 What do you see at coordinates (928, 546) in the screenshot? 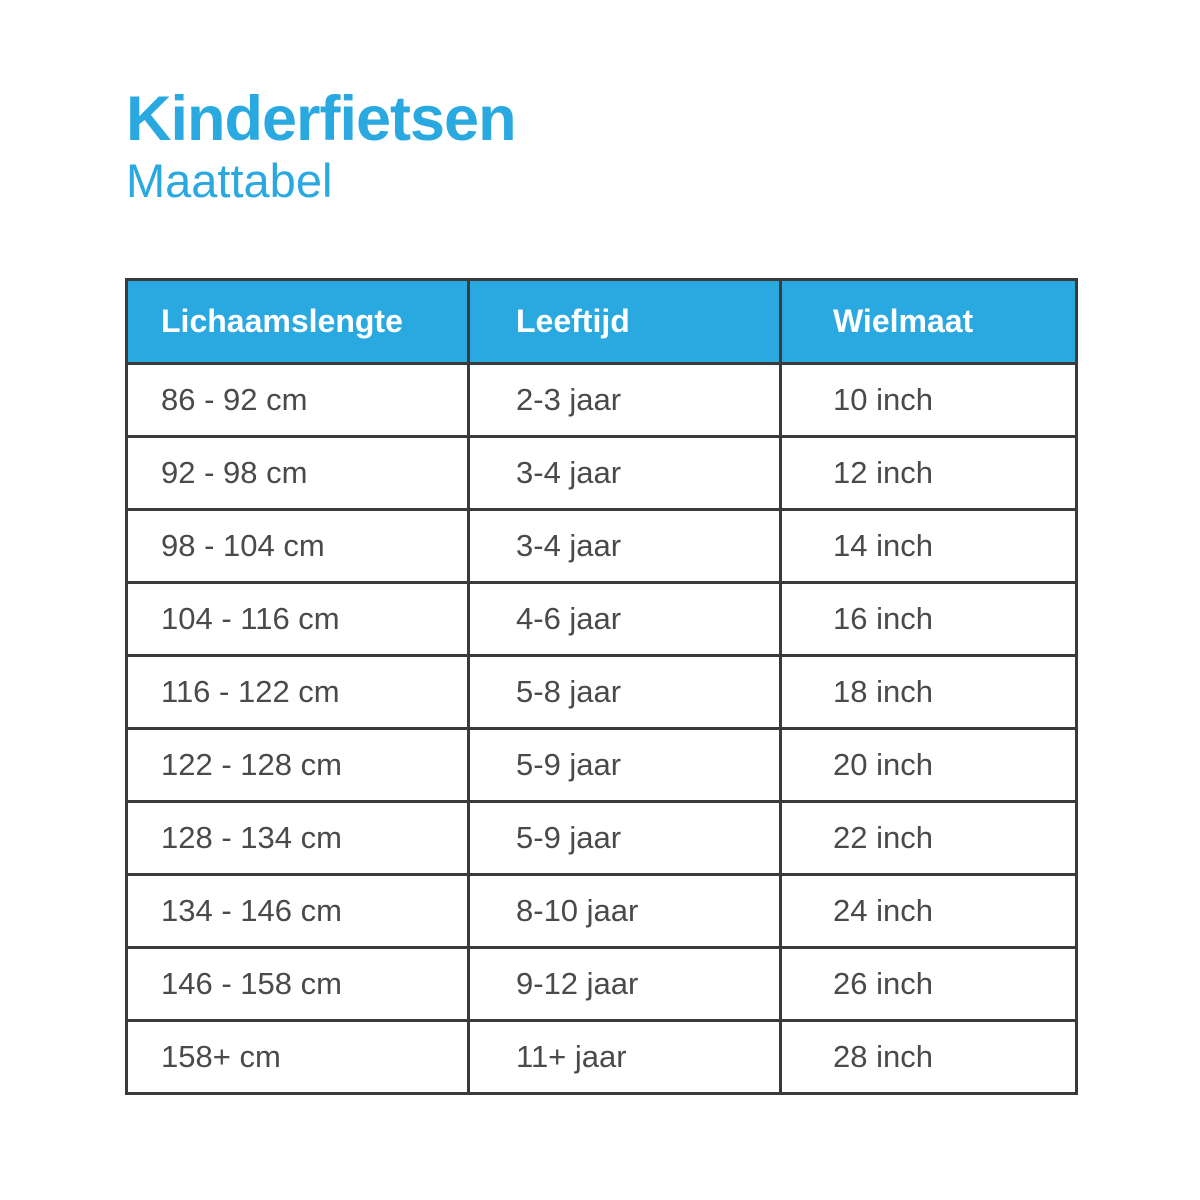
I see `table-cell-wielmaat: 14 inch` at bounding box center [928, 546].